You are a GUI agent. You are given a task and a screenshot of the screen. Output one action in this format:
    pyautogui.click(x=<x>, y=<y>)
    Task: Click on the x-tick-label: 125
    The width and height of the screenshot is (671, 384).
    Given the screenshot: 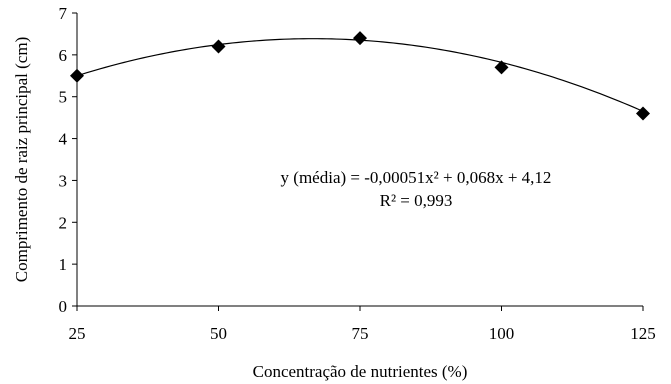 What is the action you would take?
    pyautogui.click(x=643, y=333)
    